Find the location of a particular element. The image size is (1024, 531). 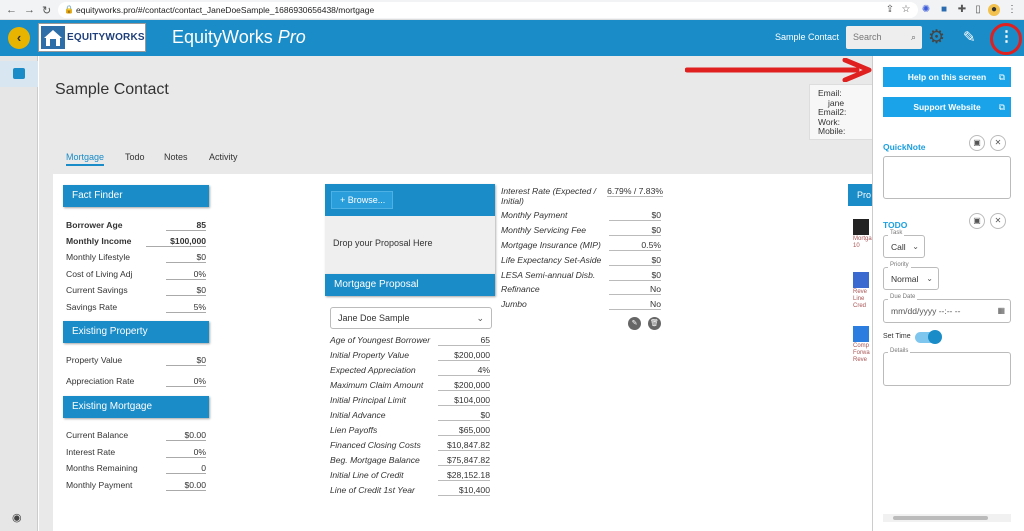

sidebar-toggle-icon: ▯ is located at coordinates (978, 9).